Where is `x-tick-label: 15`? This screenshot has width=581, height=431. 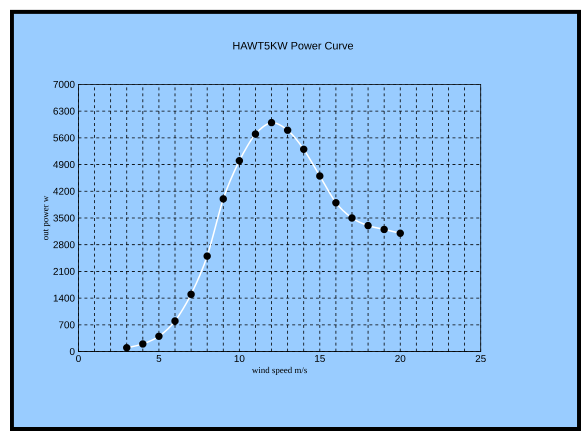 x-tick-label: 15 is located at coordinates (320, 358).